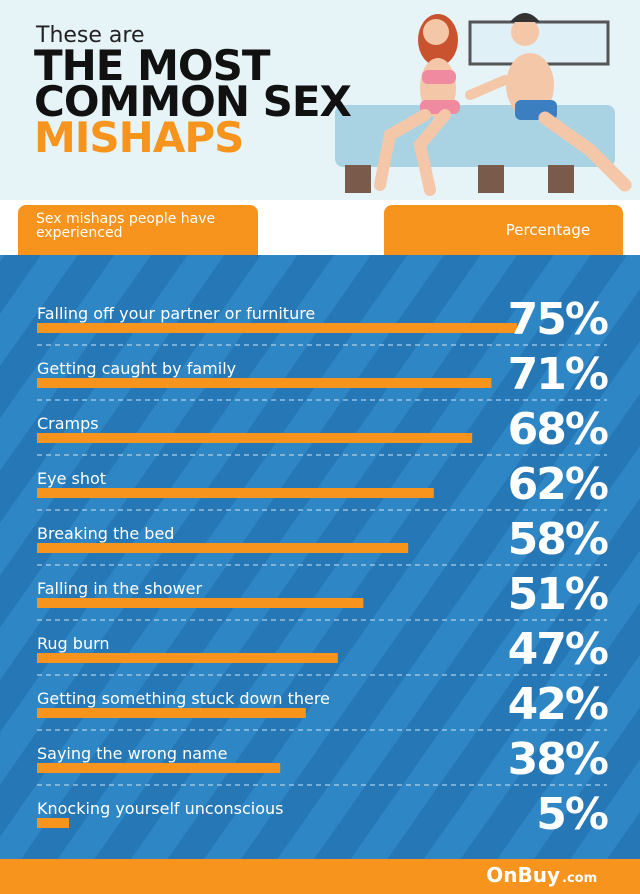 This screenshot has height=894, width=640. I want to click on category-header: Sex mishaps people have experienced, so click(126, 226).